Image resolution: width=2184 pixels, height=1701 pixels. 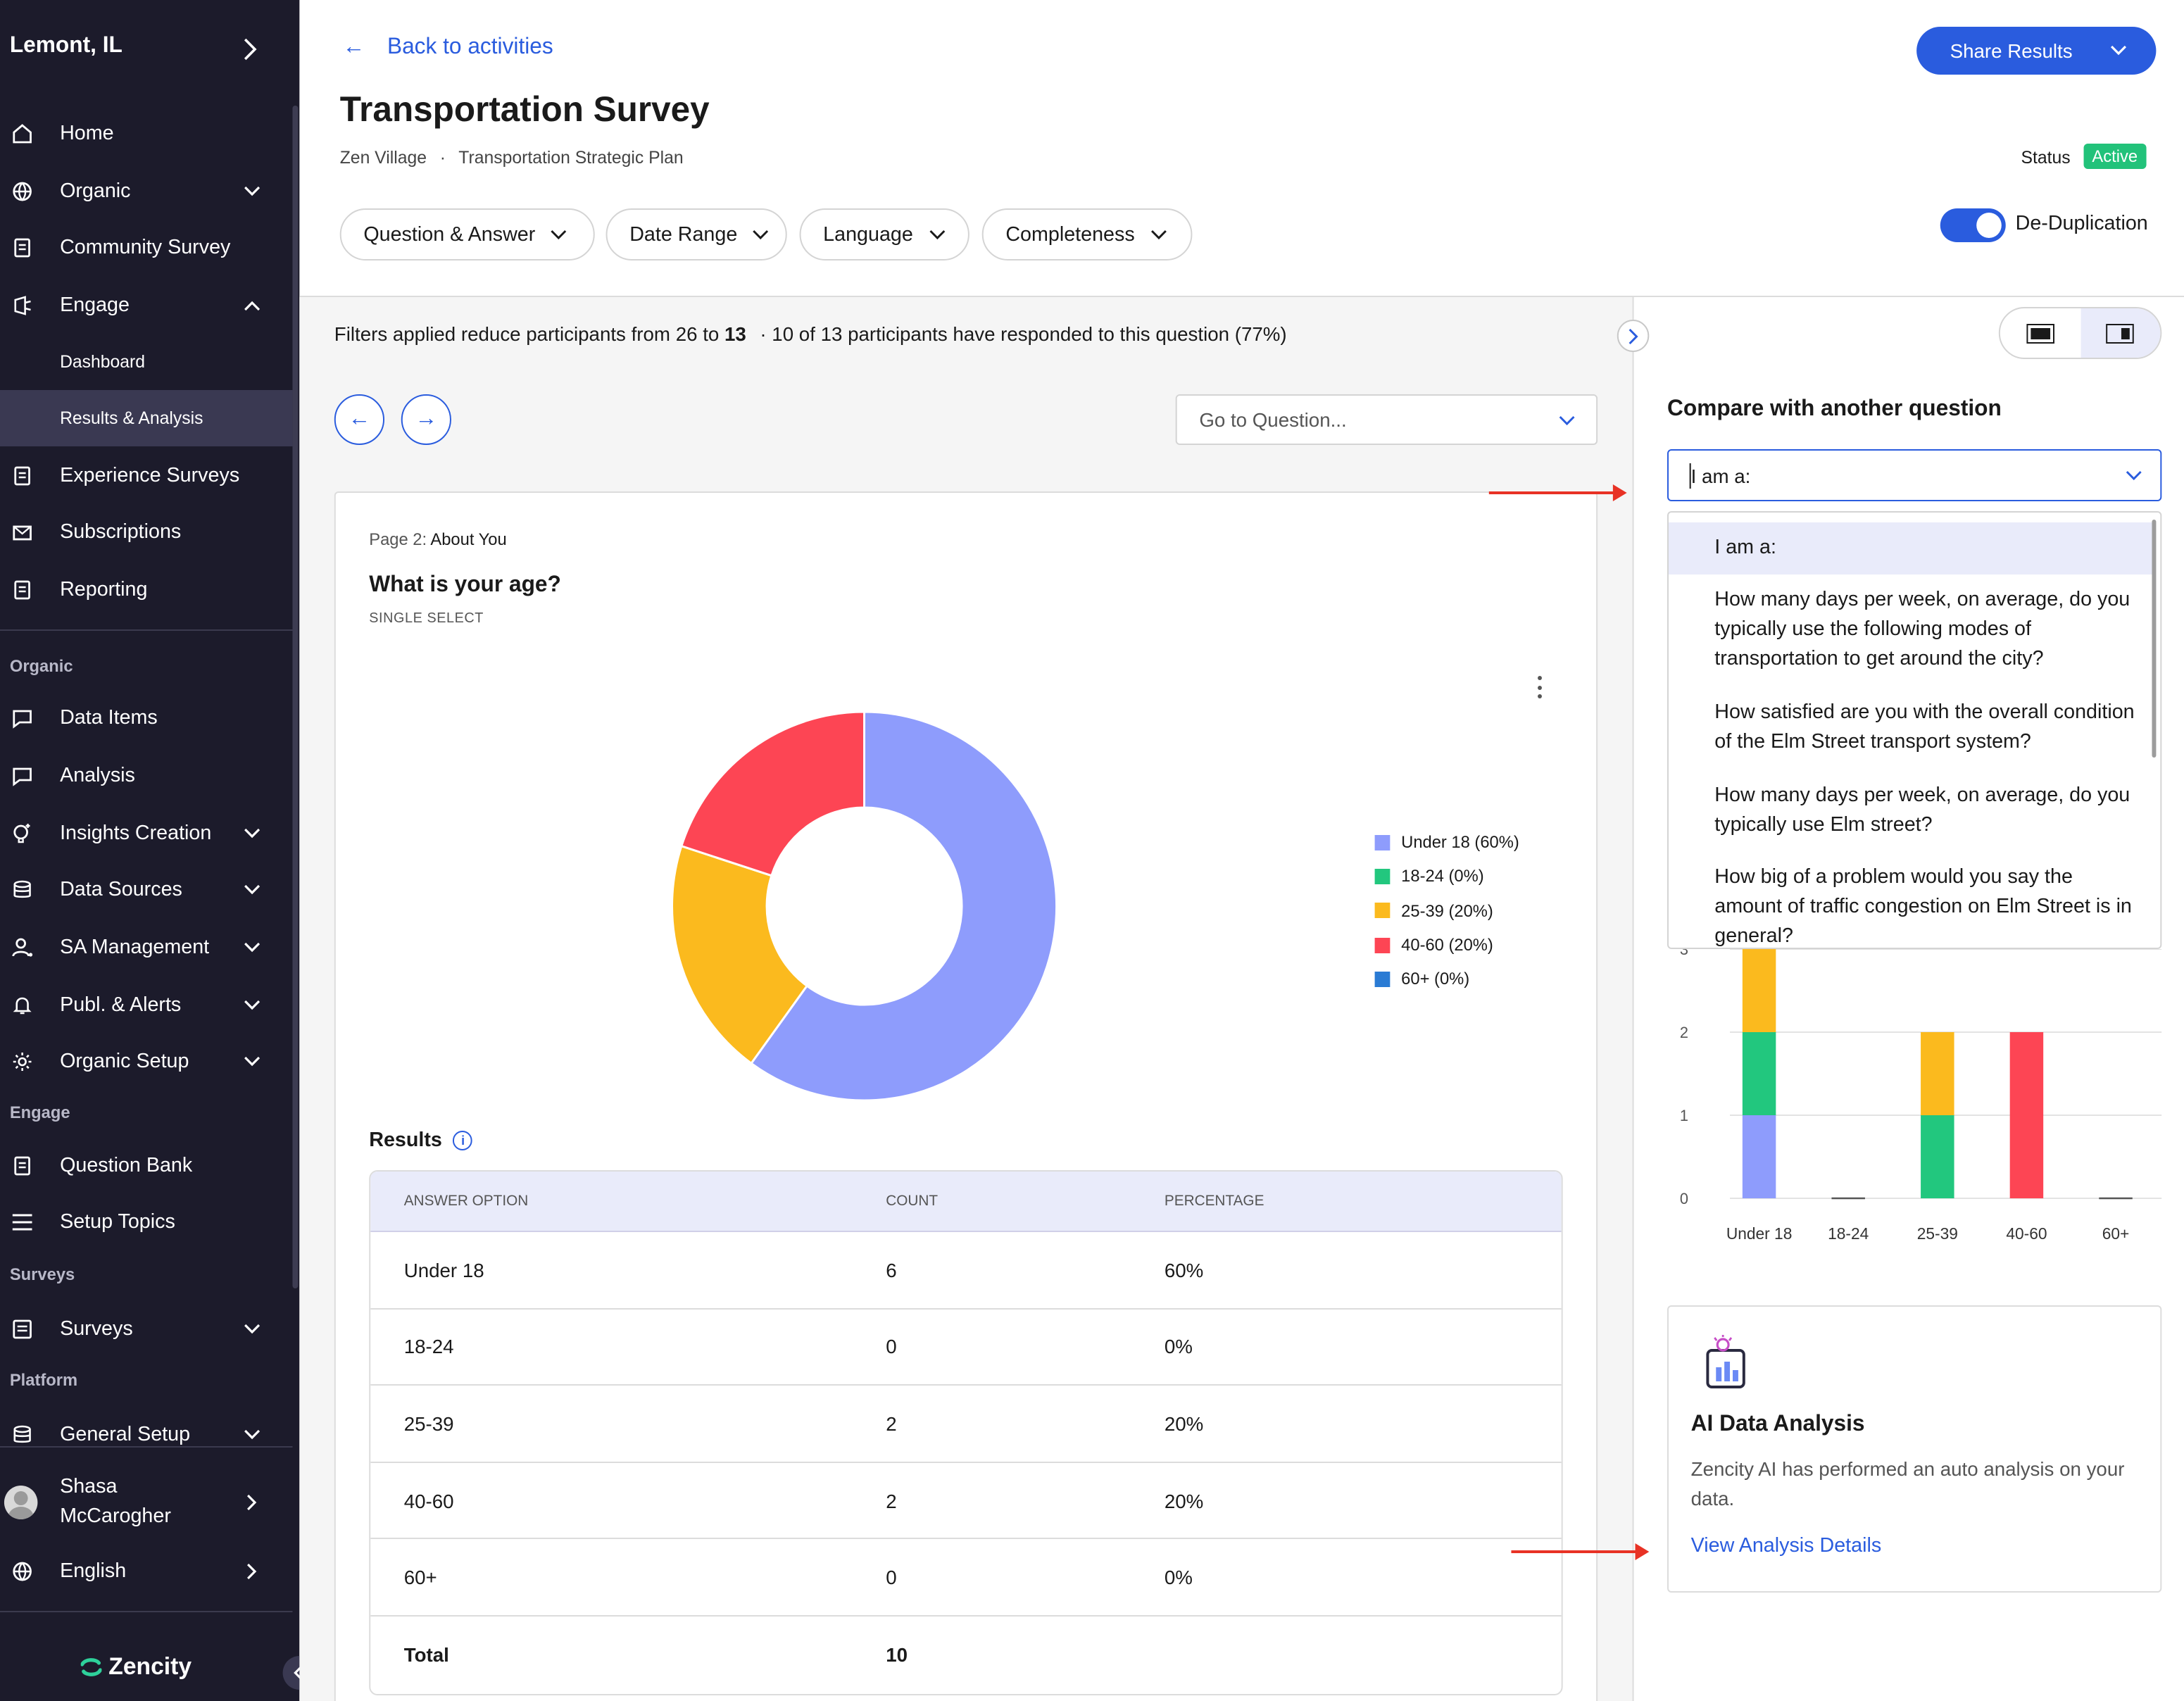 What do you see at coordinates (146, 1005) in the screenshot?
I see `sidebar-item-publ-alerts: Publ. & Alerts` at bounding box center [146, 1005].